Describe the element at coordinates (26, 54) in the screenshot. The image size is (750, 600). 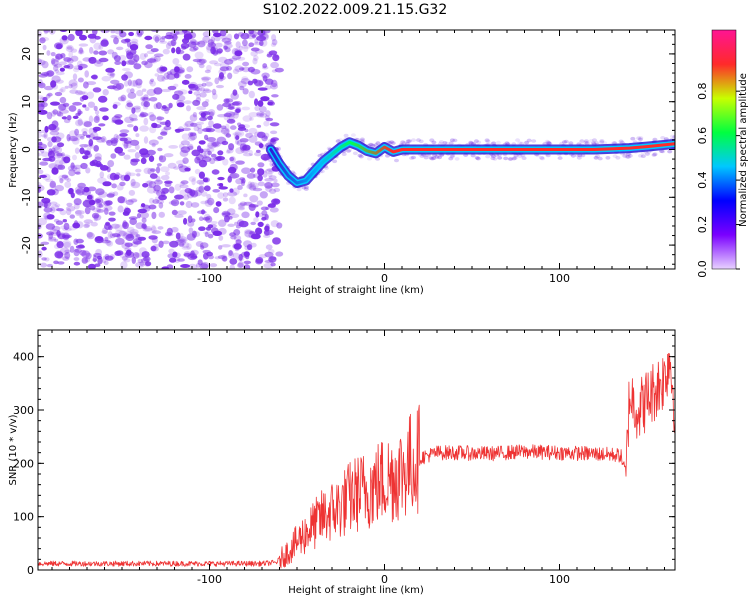
I see `y-tick-label: 20` at that location.